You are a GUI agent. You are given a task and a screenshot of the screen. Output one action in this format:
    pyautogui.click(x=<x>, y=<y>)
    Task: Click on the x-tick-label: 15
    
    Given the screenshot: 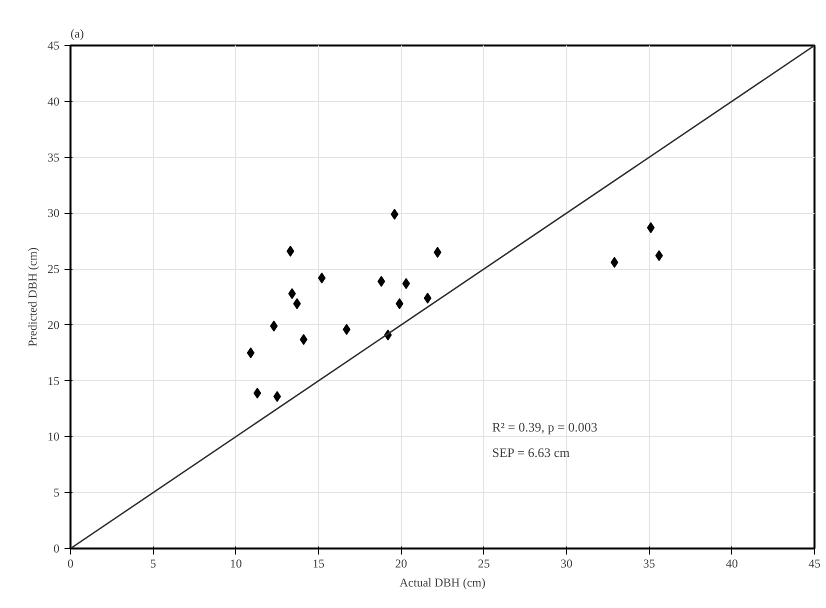 What is the action you would take?
    pyautogui.click(x=318, y=563)
    